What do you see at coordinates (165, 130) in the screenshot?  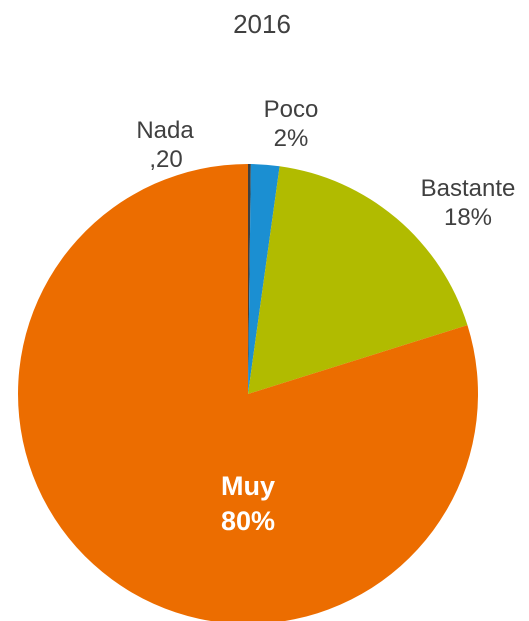 I see `label-nada-name: Nada` at bounding box center [165, 130].